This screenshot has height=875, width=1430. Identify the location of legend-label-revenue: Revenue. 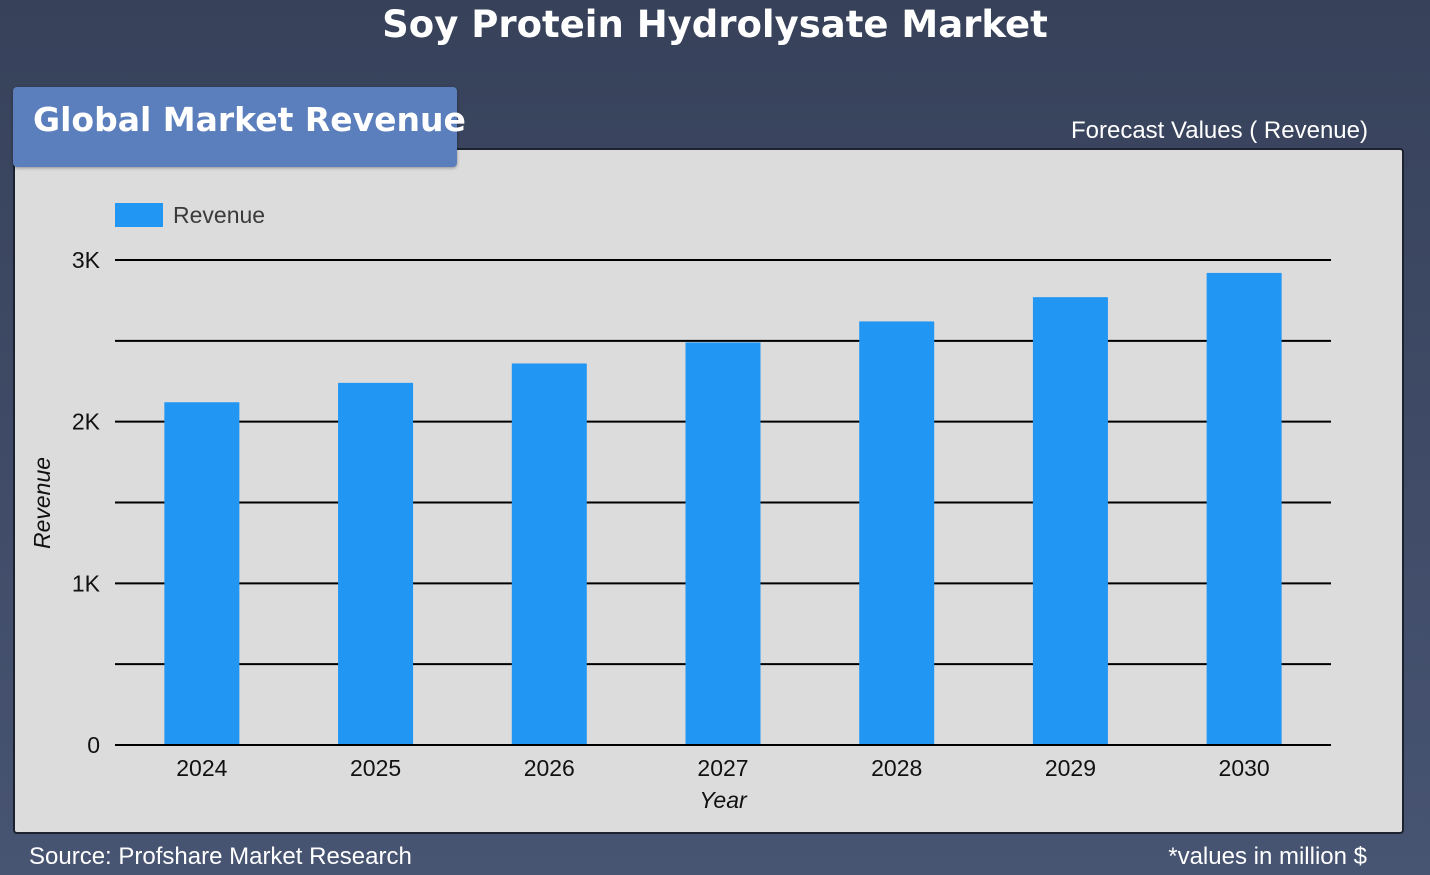
(219, 215).